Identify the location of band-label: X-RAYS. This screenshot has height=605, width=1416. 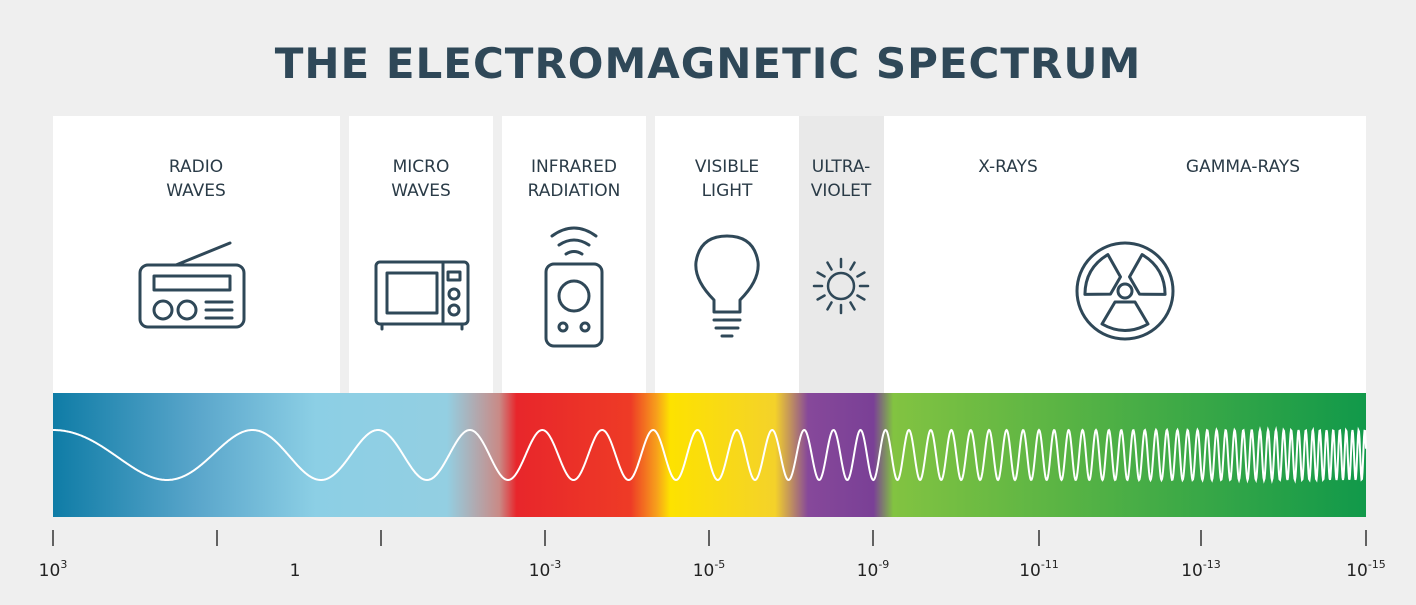
(1008, 167).